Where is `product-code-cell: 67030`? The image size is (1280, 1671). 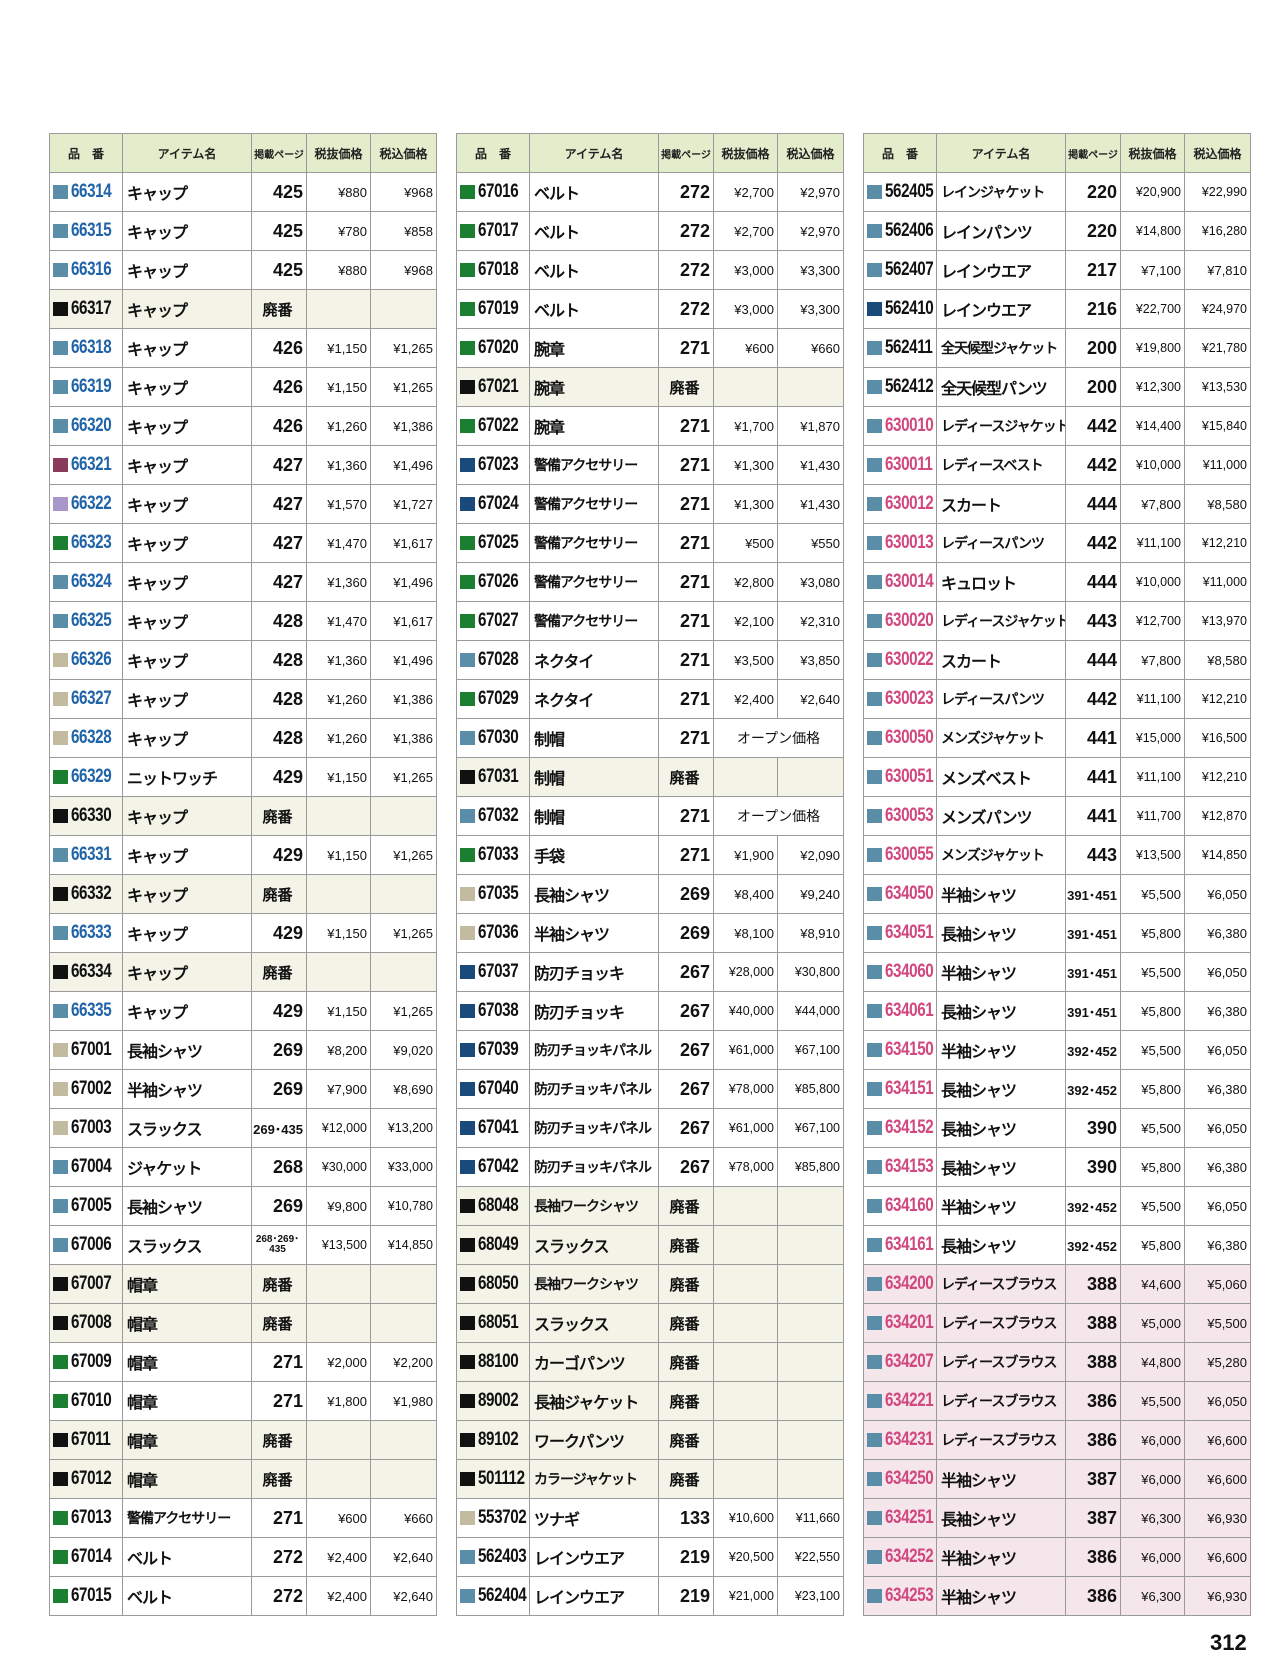
product-code-cell: 67030 is located at coordinates (493, 738).